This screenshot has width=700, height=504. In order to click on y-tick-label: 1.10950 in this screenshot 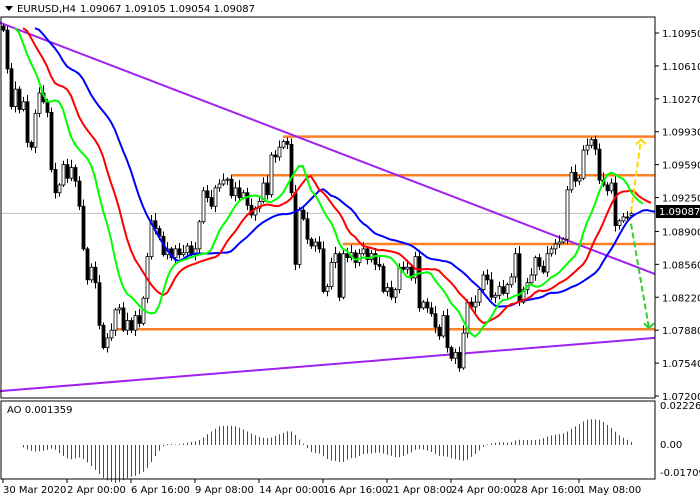, I will do `click(681, 34)`.